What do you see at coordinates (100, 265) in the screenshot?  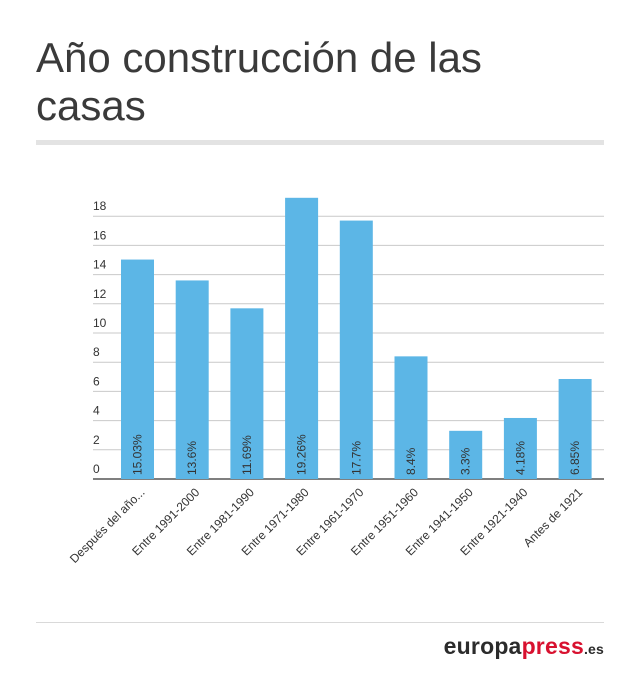 I see `y-tick-label: 14` at bounding box center [100, 265].